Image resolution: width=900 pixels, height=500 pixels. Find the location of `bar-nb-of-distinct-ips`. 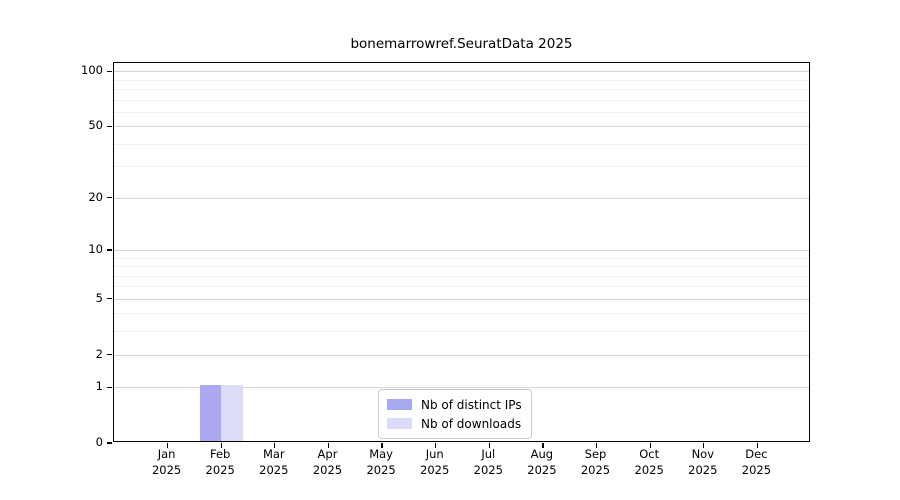

bar-nb-of-distinct-ips is located at coordinates (210, 413).